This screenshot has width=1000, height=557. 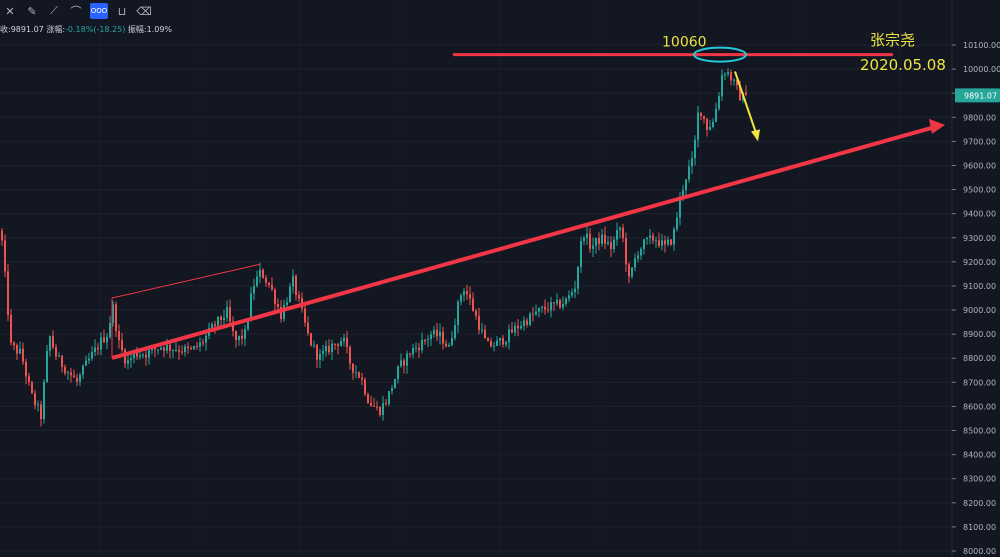 I want to click on price-tick-label: 9600.00, so click(x=979, y=165).